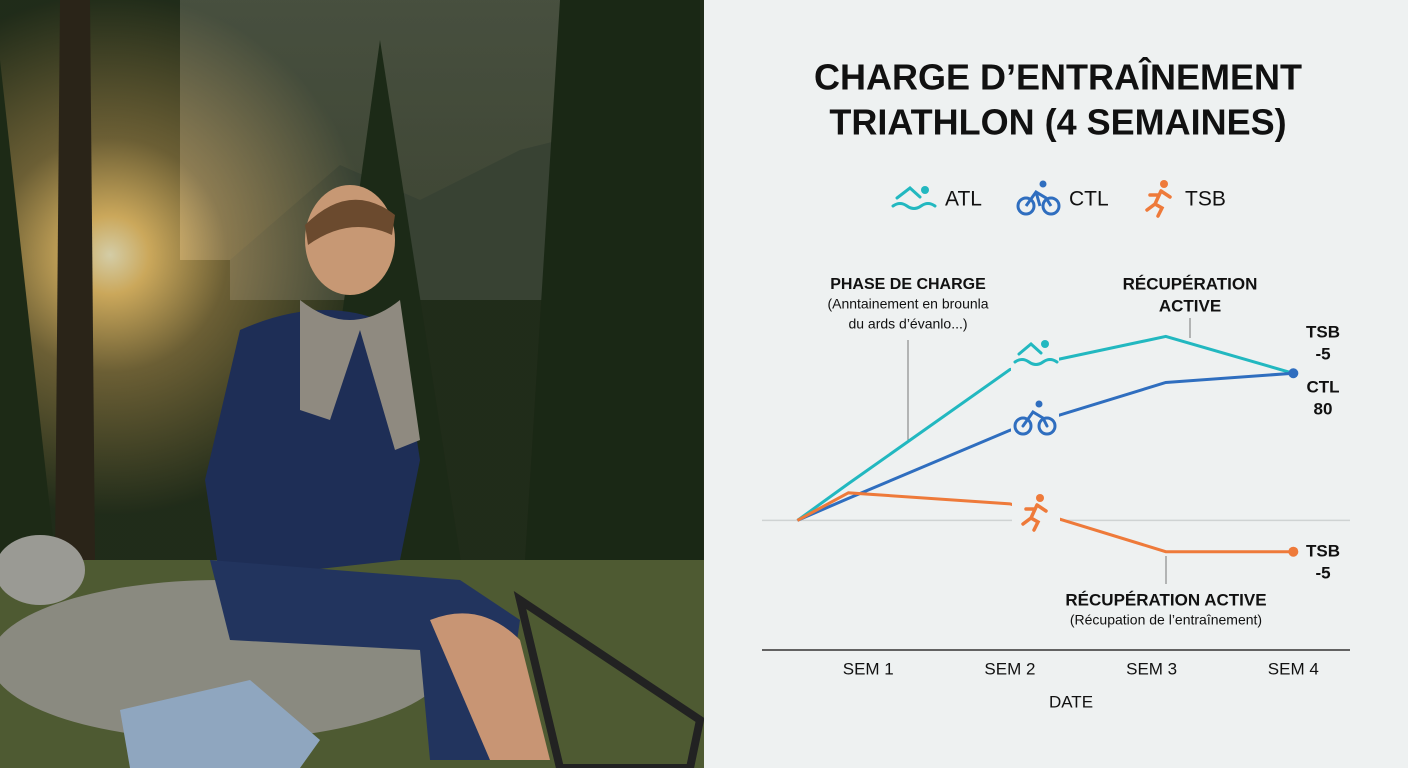 This screenshot has height=773, width=1408. I want to click on x-tick-label: SEM 3, so click(1151, 668).